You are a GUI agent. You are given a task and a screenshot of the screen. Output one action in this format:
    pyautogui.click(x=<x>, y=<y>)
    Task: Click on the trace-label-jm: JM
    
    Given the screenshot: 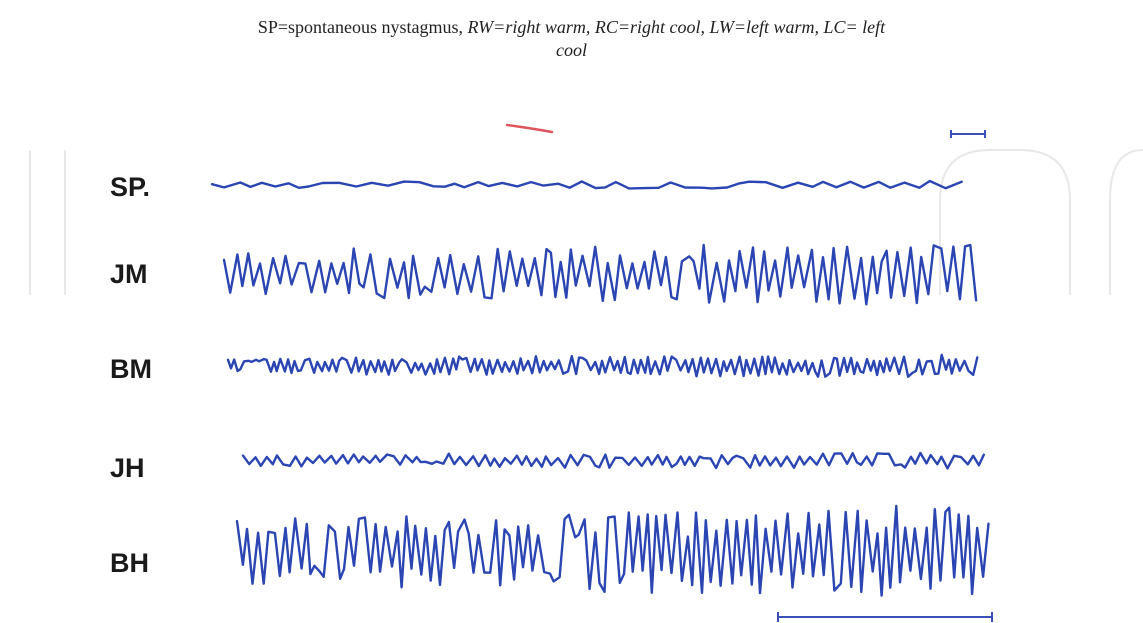 What is the action you would take?
    pyautogui.click(x=129, y=274)
    